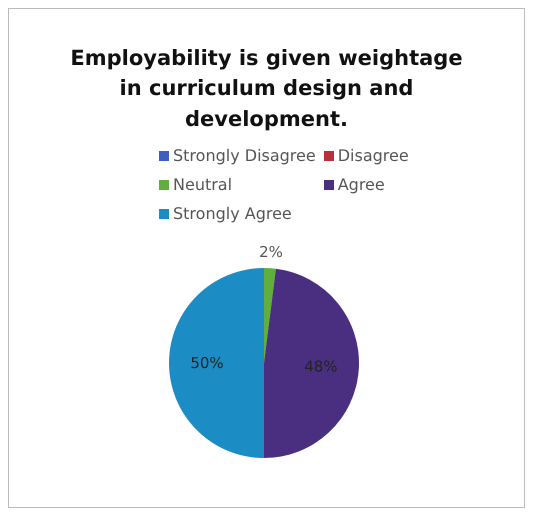  Describe the element at coordinates (207, 363) in the screenshot. I see `data-label: 50%` at that location.